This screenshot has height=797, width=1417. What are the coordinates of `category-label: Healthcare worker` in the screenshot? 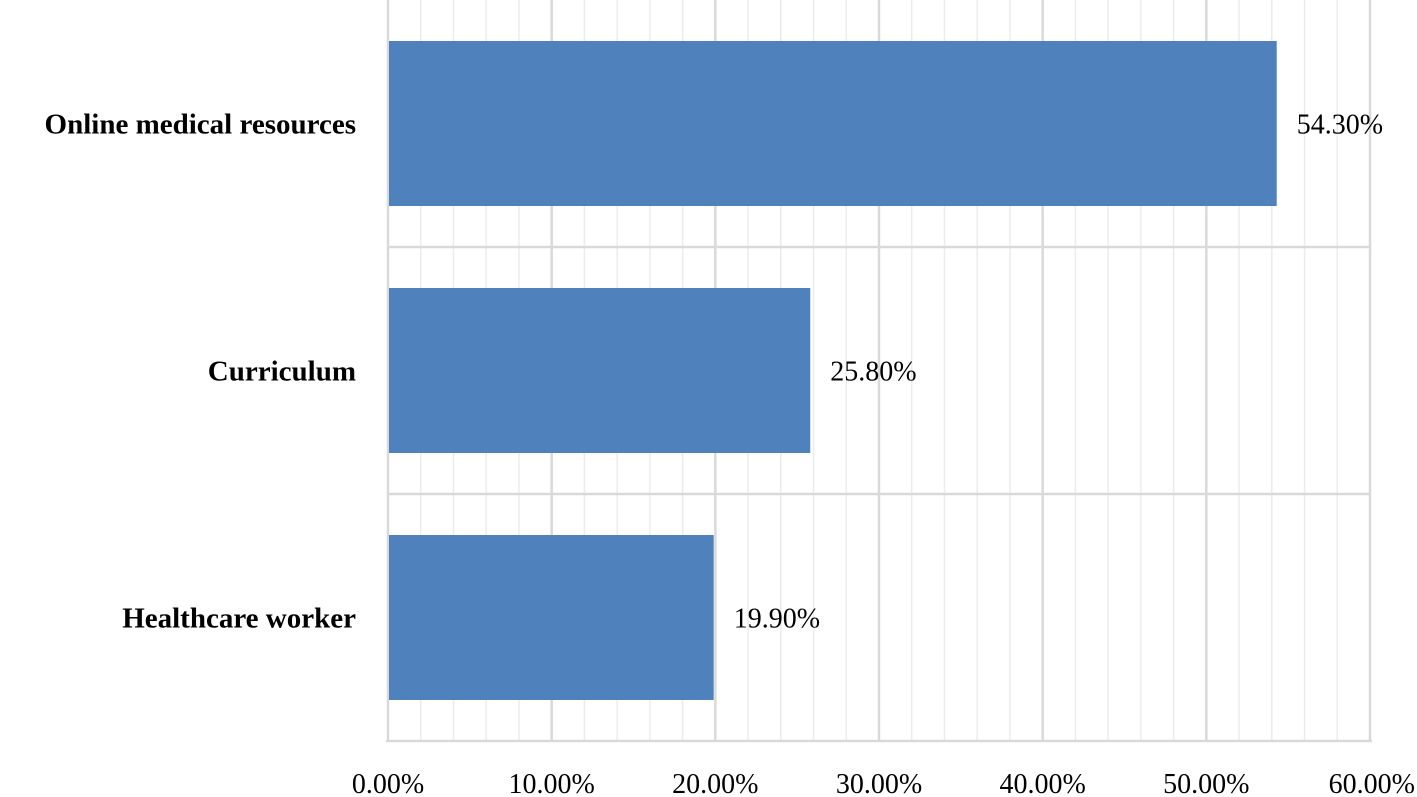 It's located at (239, 619).